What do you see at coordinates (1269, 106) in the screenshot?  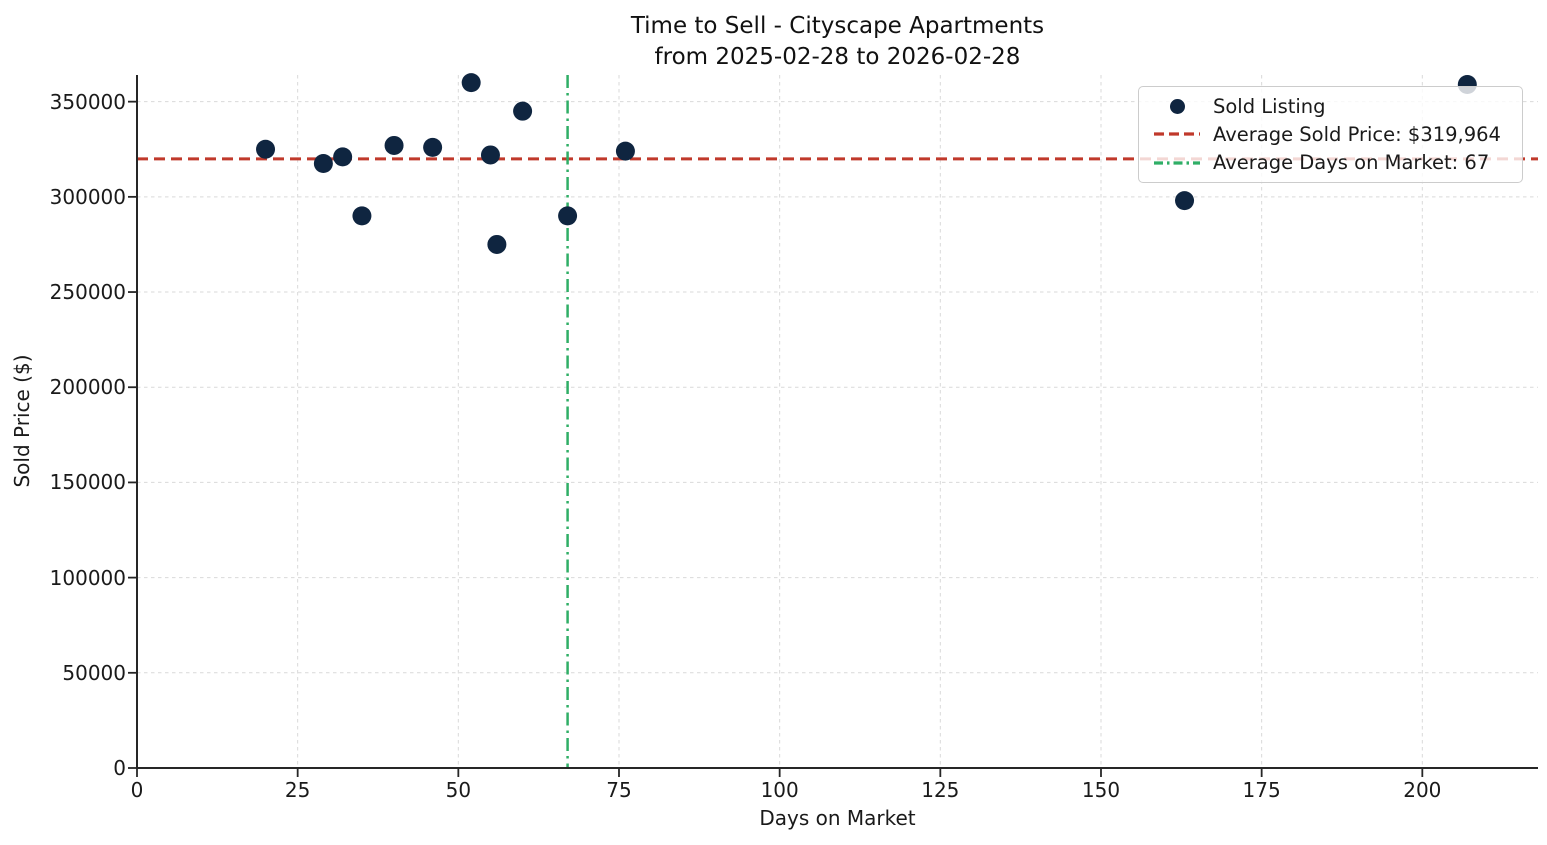 I see `legend-label: Sold Listing` at bounding box center [1269, 106].